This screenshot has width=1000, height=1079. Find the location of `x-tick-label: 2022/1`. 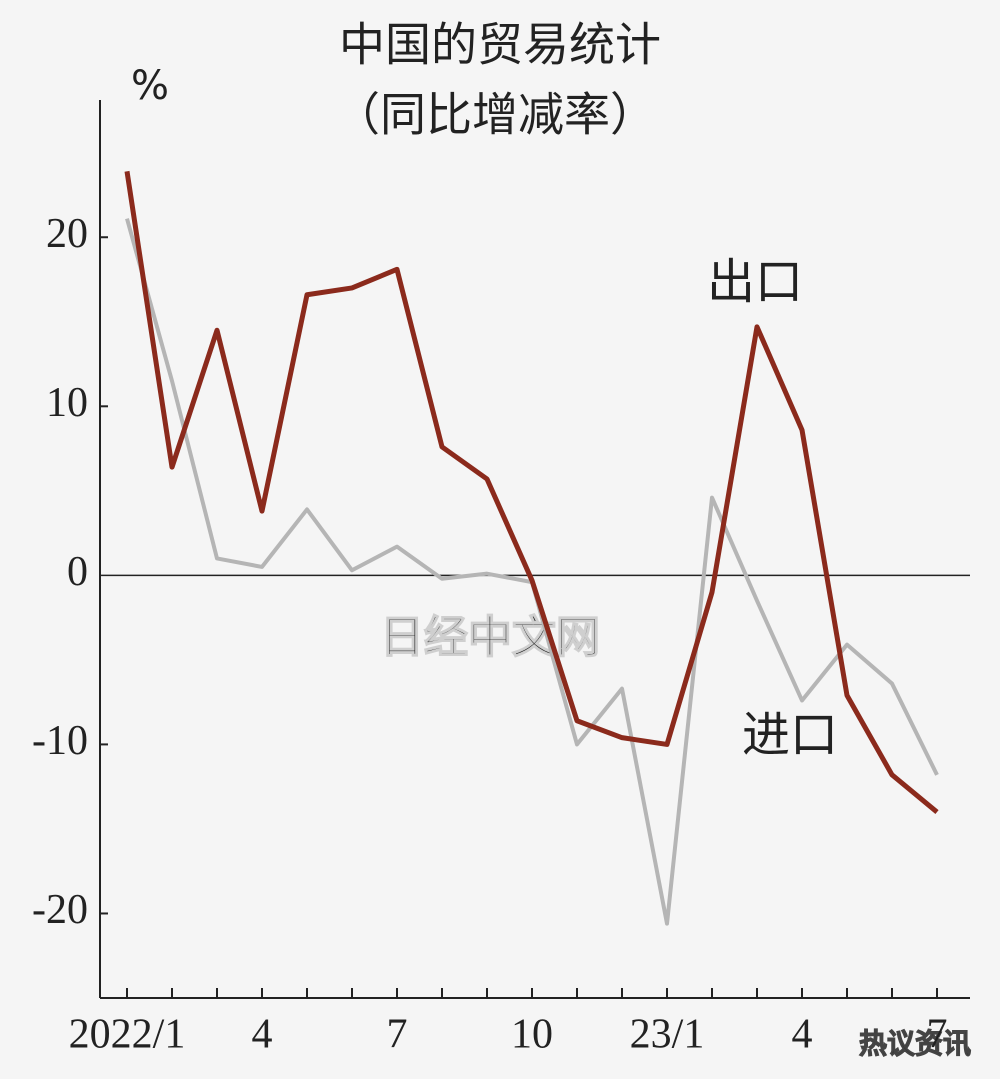

x-tick-label: 2022/1 is located at coordinates (127, 1035).